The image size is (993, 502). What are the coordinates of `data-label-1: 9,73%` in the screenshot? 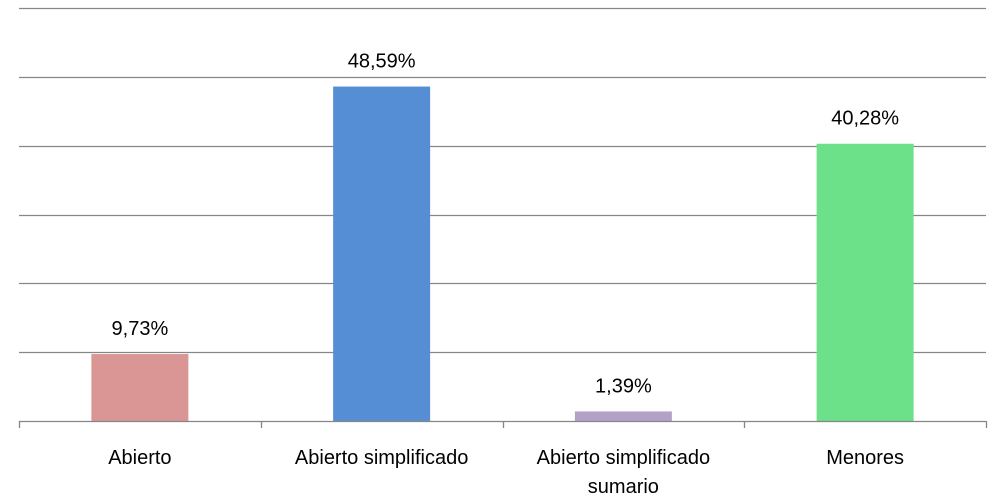 It's located at (140, 329).